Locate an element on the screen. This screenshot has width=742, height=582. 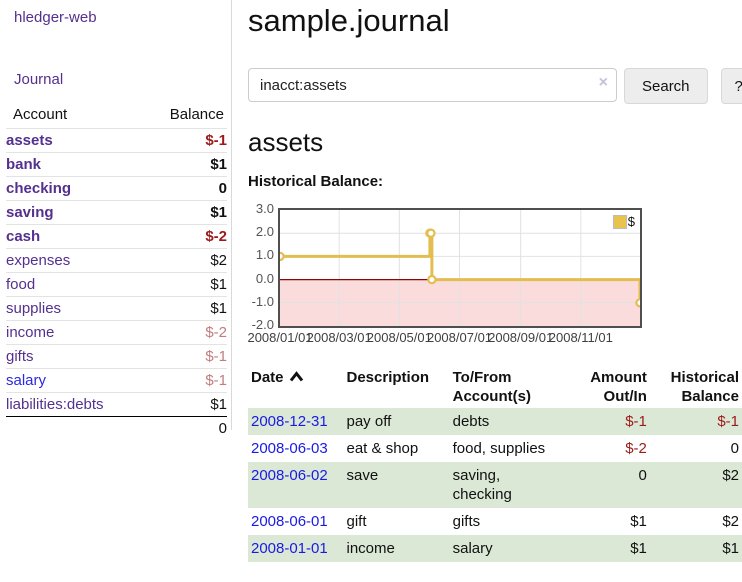
transaction-description: gift is located at coordinates (356, 521).